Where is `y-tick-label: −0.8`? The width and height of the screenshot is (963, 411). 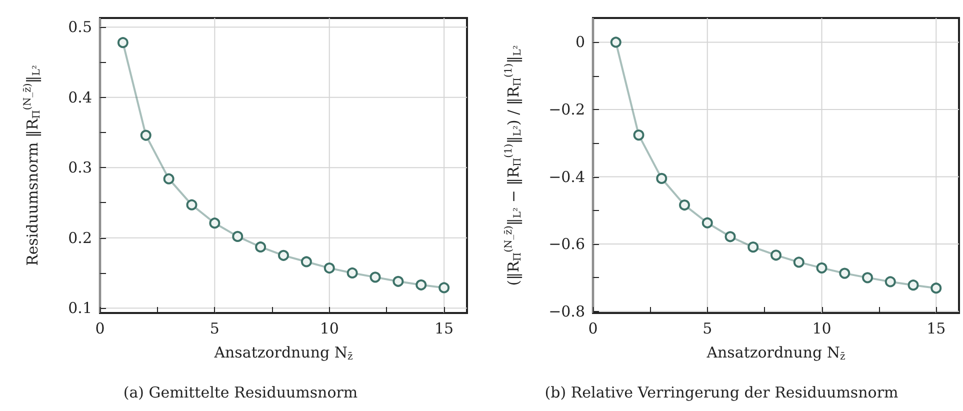 y-tick-label: −0.8 is located at coordinates (566, 311).